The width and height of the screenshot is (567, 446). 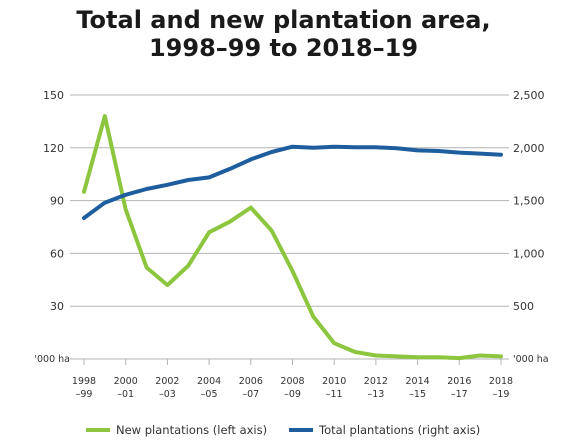 I want to click on x-tick-label-year: 2000, so click(x=126, y=381).